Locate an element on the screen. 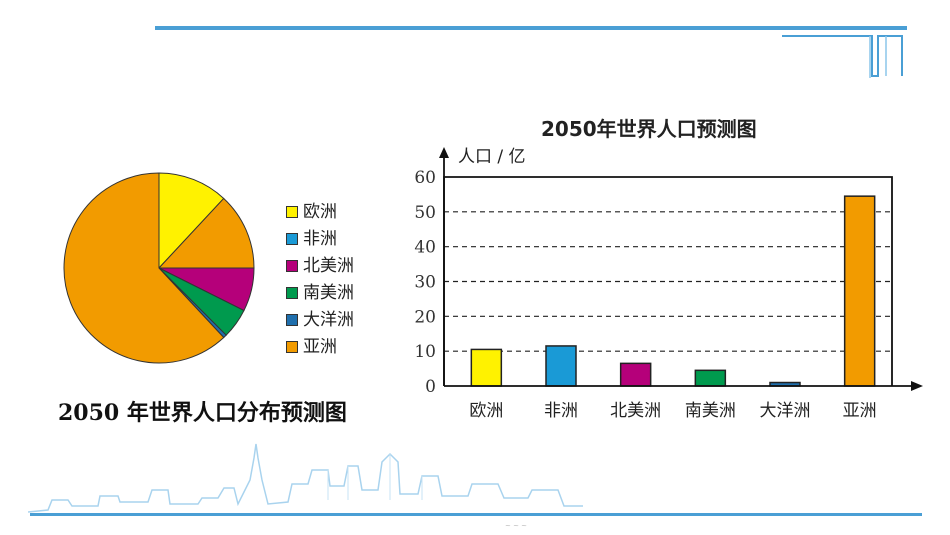 This screenshot has width=950, height=535. pie-chart-title: 2050 年世界人口分布预测图 is located at coordinates (202, 413).